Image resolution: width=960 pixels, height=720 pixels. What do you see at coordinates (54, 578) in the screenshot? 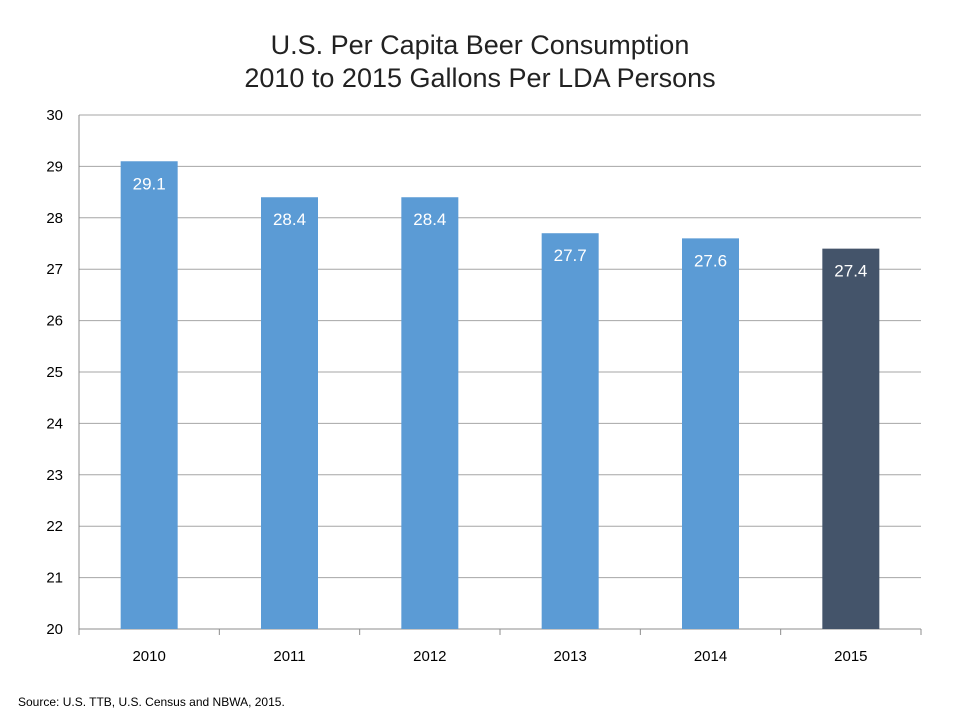
I see `y-tick-label: 21` at bounding box center [54, 578].